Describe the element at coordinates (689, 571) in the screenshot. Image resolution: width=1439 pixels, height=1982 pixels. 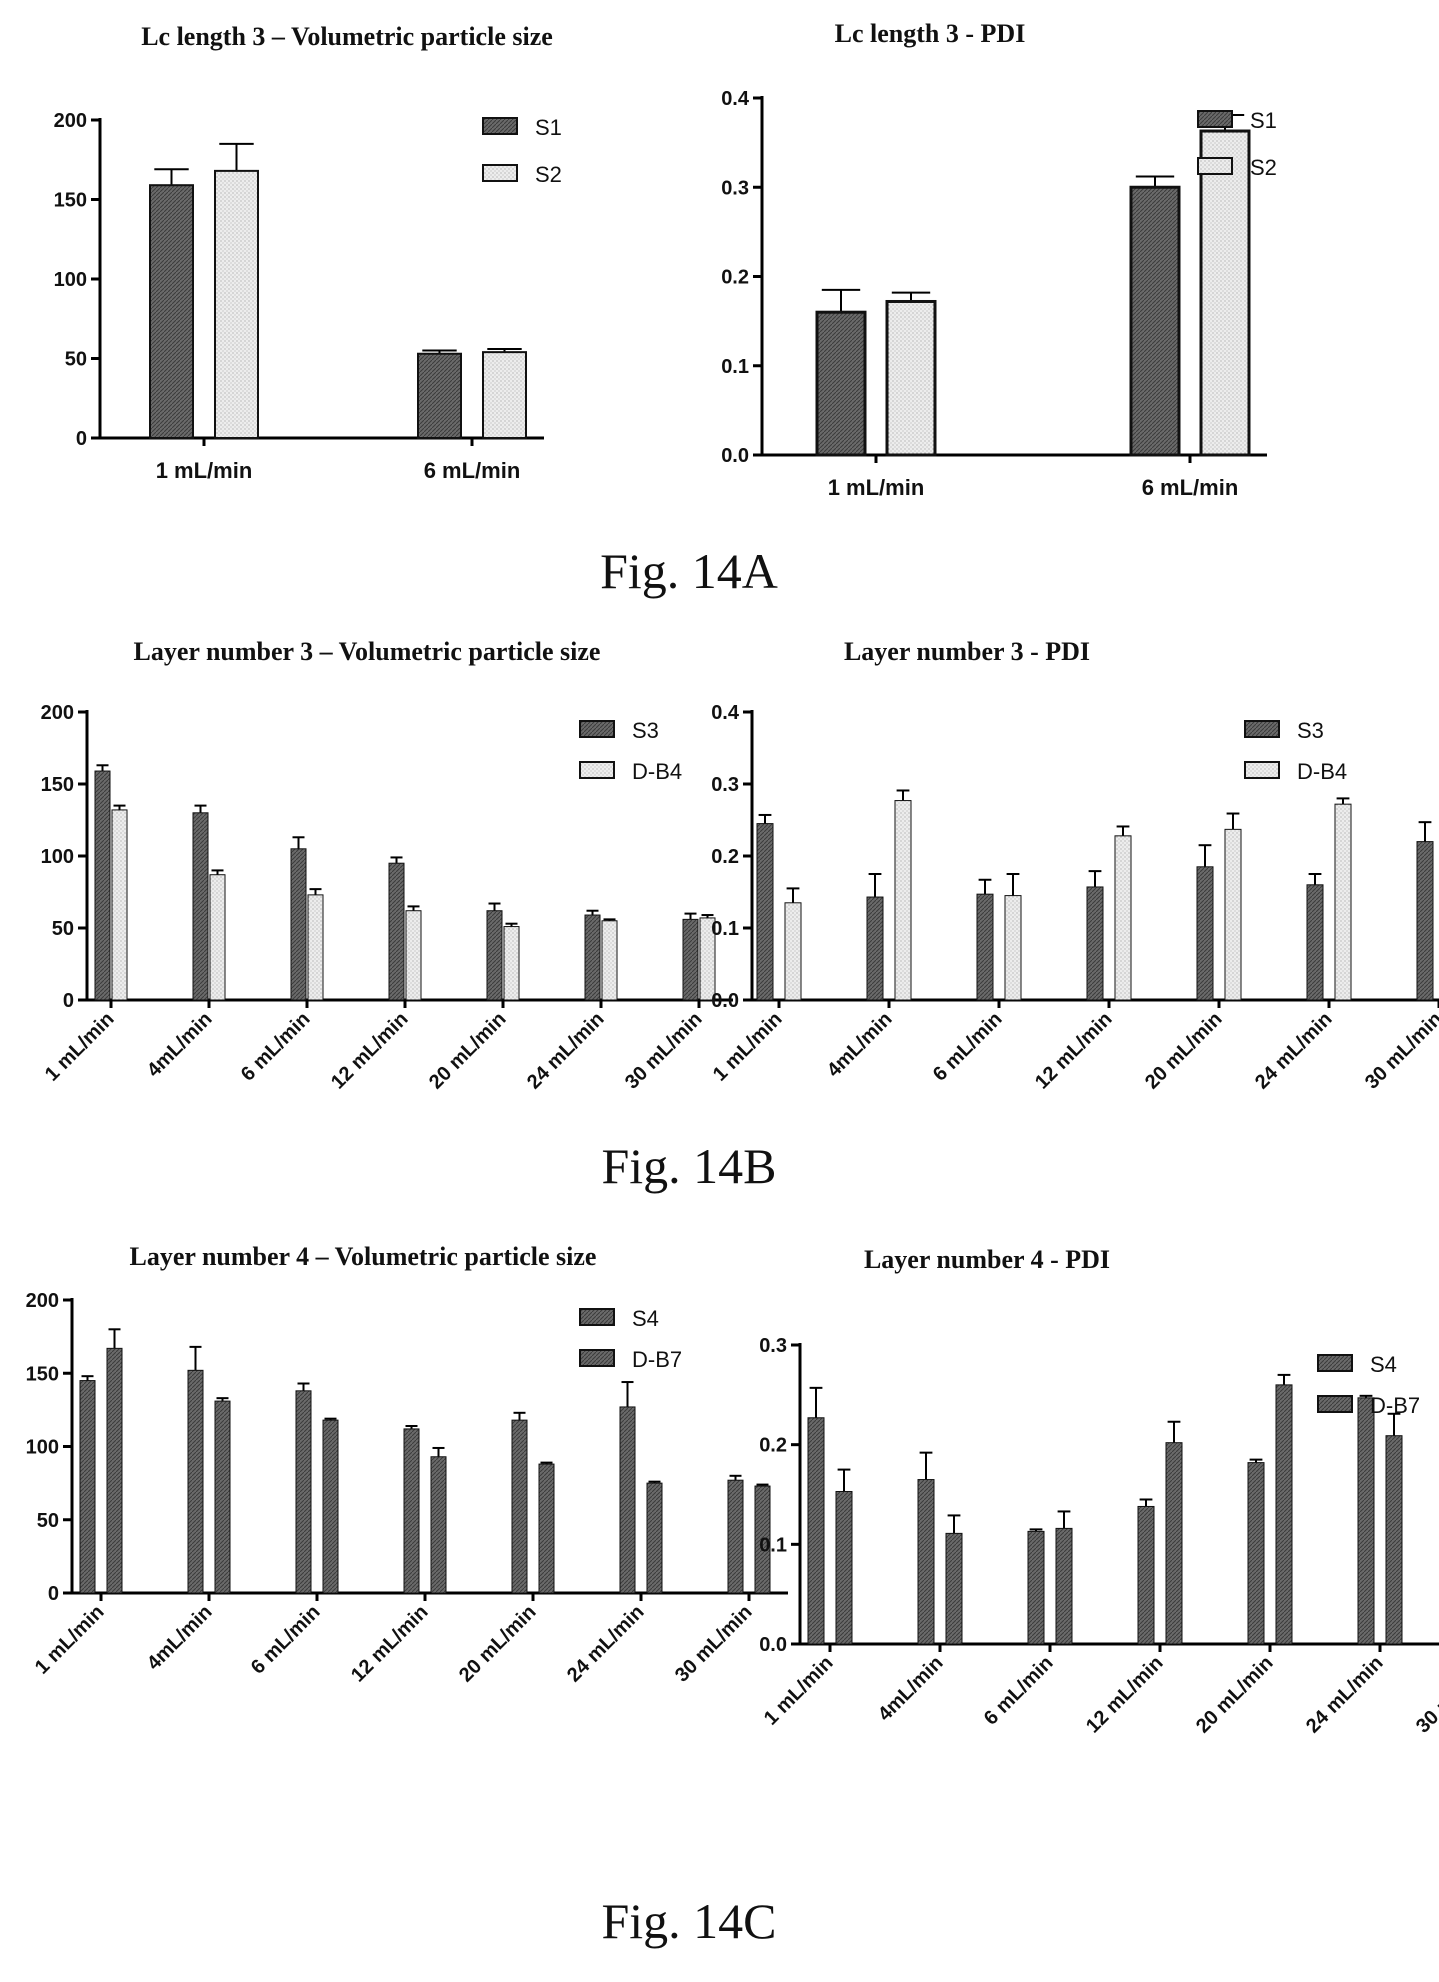
I see `figure-caption-14a: Fig. 14A` at that location.